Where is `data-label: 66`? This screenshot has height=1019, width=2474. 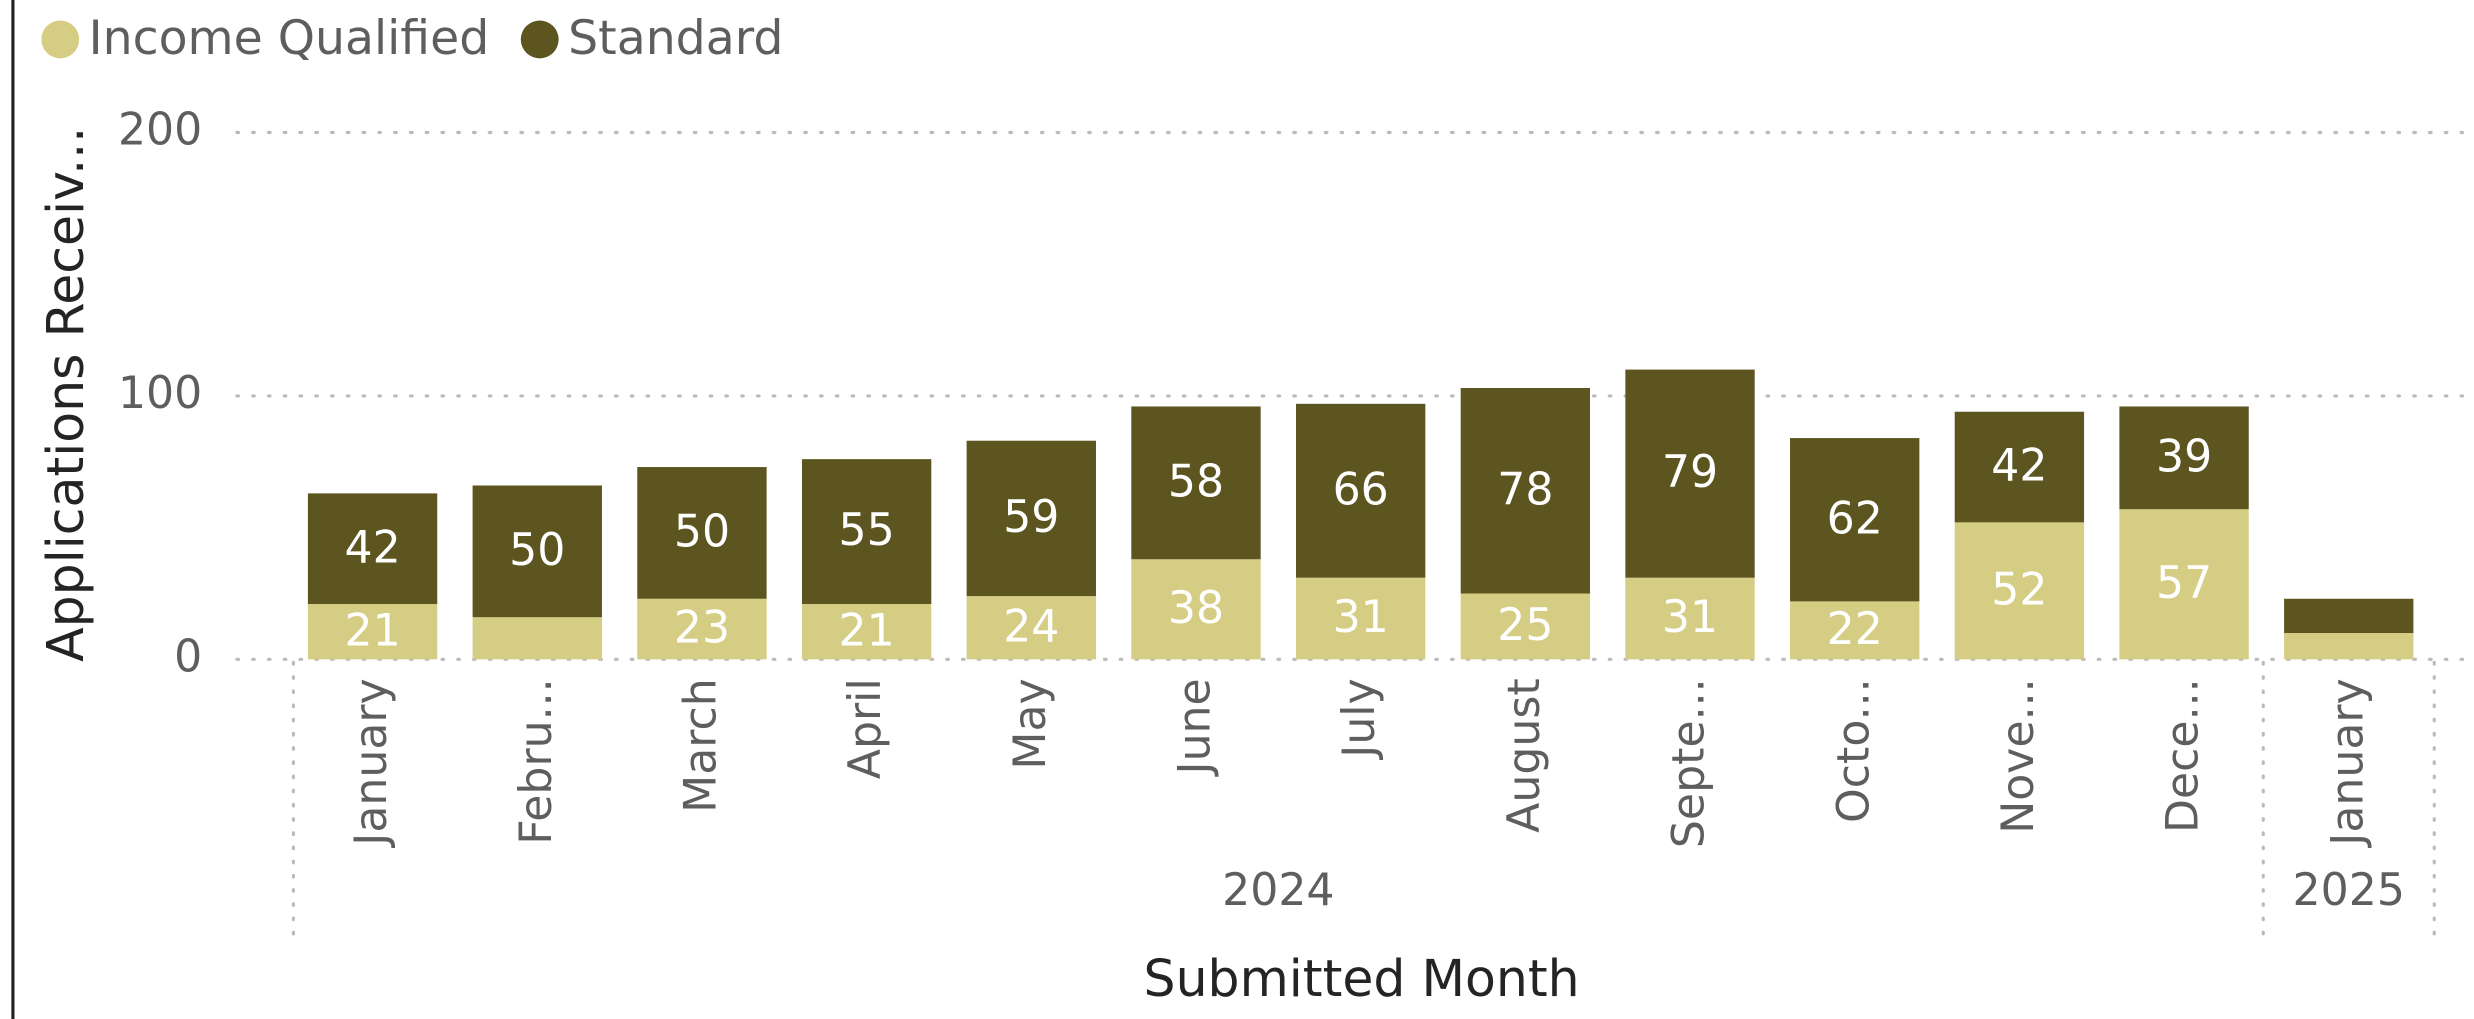
data-label: 66 is located at coordinates (1361, 489).